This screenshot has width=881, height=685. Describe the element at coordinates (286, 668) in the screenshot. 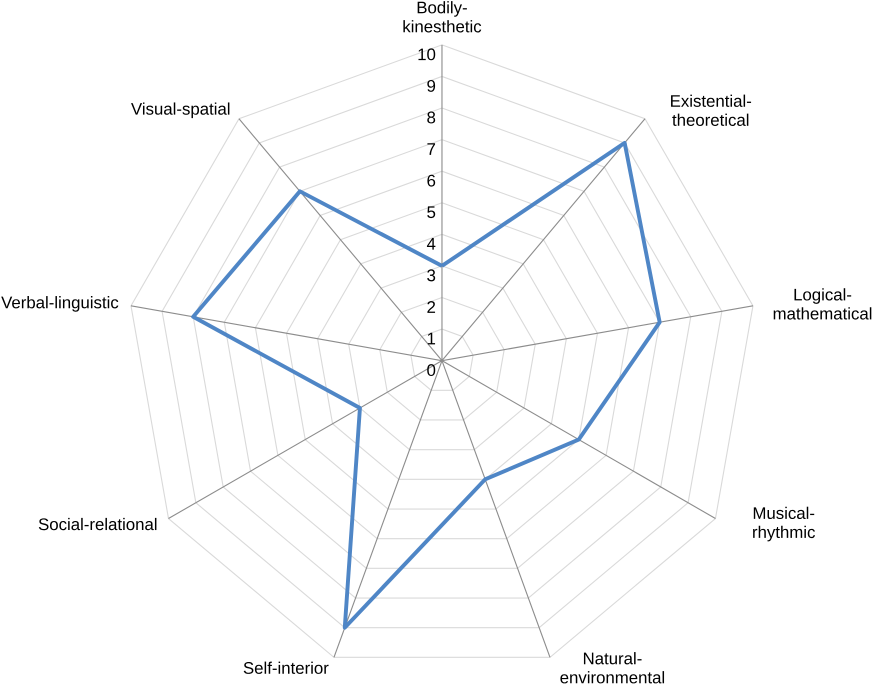

I see `spoke-label: Self-interior` at that location.